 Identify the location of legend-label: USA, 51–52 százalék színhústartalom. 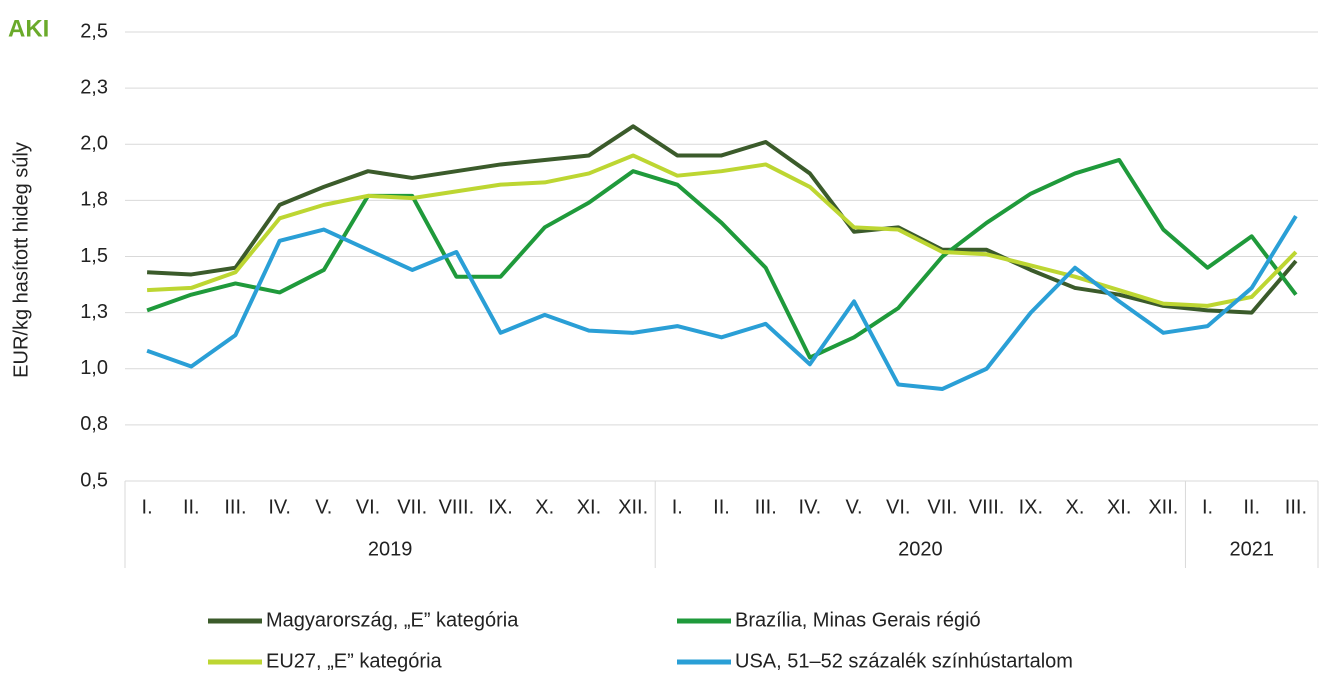
(904, 661).